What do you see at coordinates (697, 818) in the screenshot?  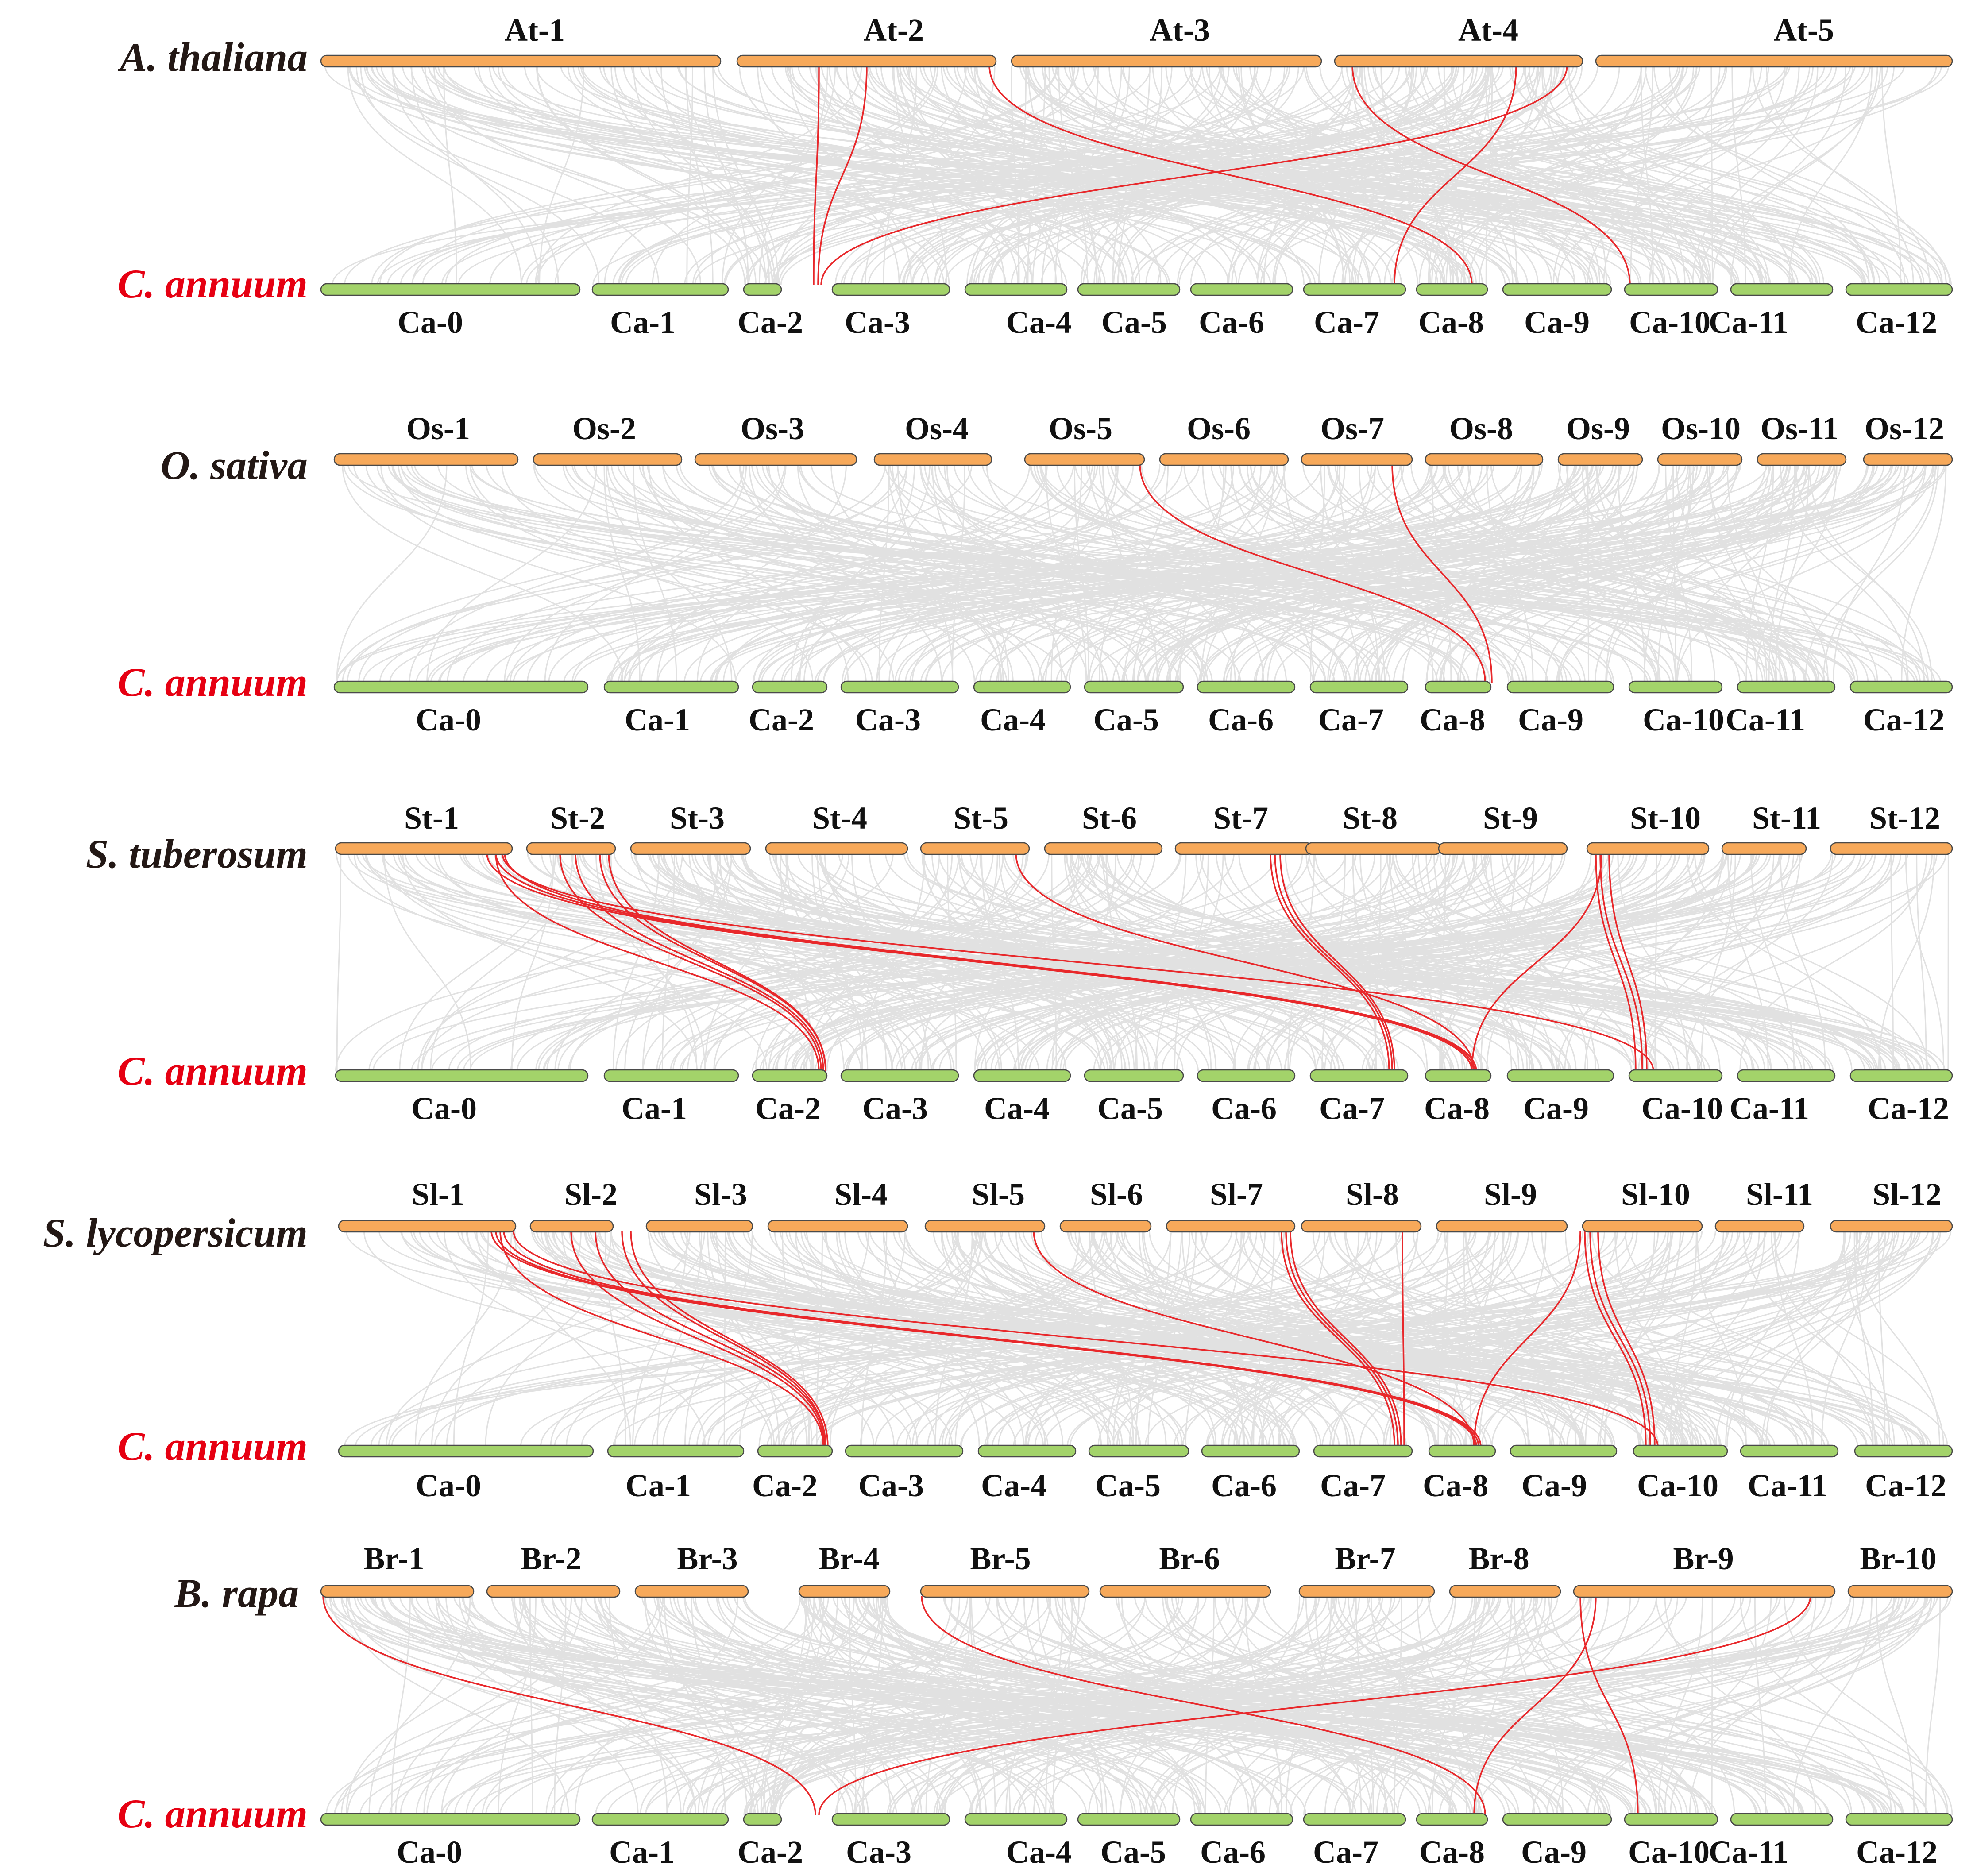 I see `reference-chromosome-label: St-3` at bounding box center [697, 818].